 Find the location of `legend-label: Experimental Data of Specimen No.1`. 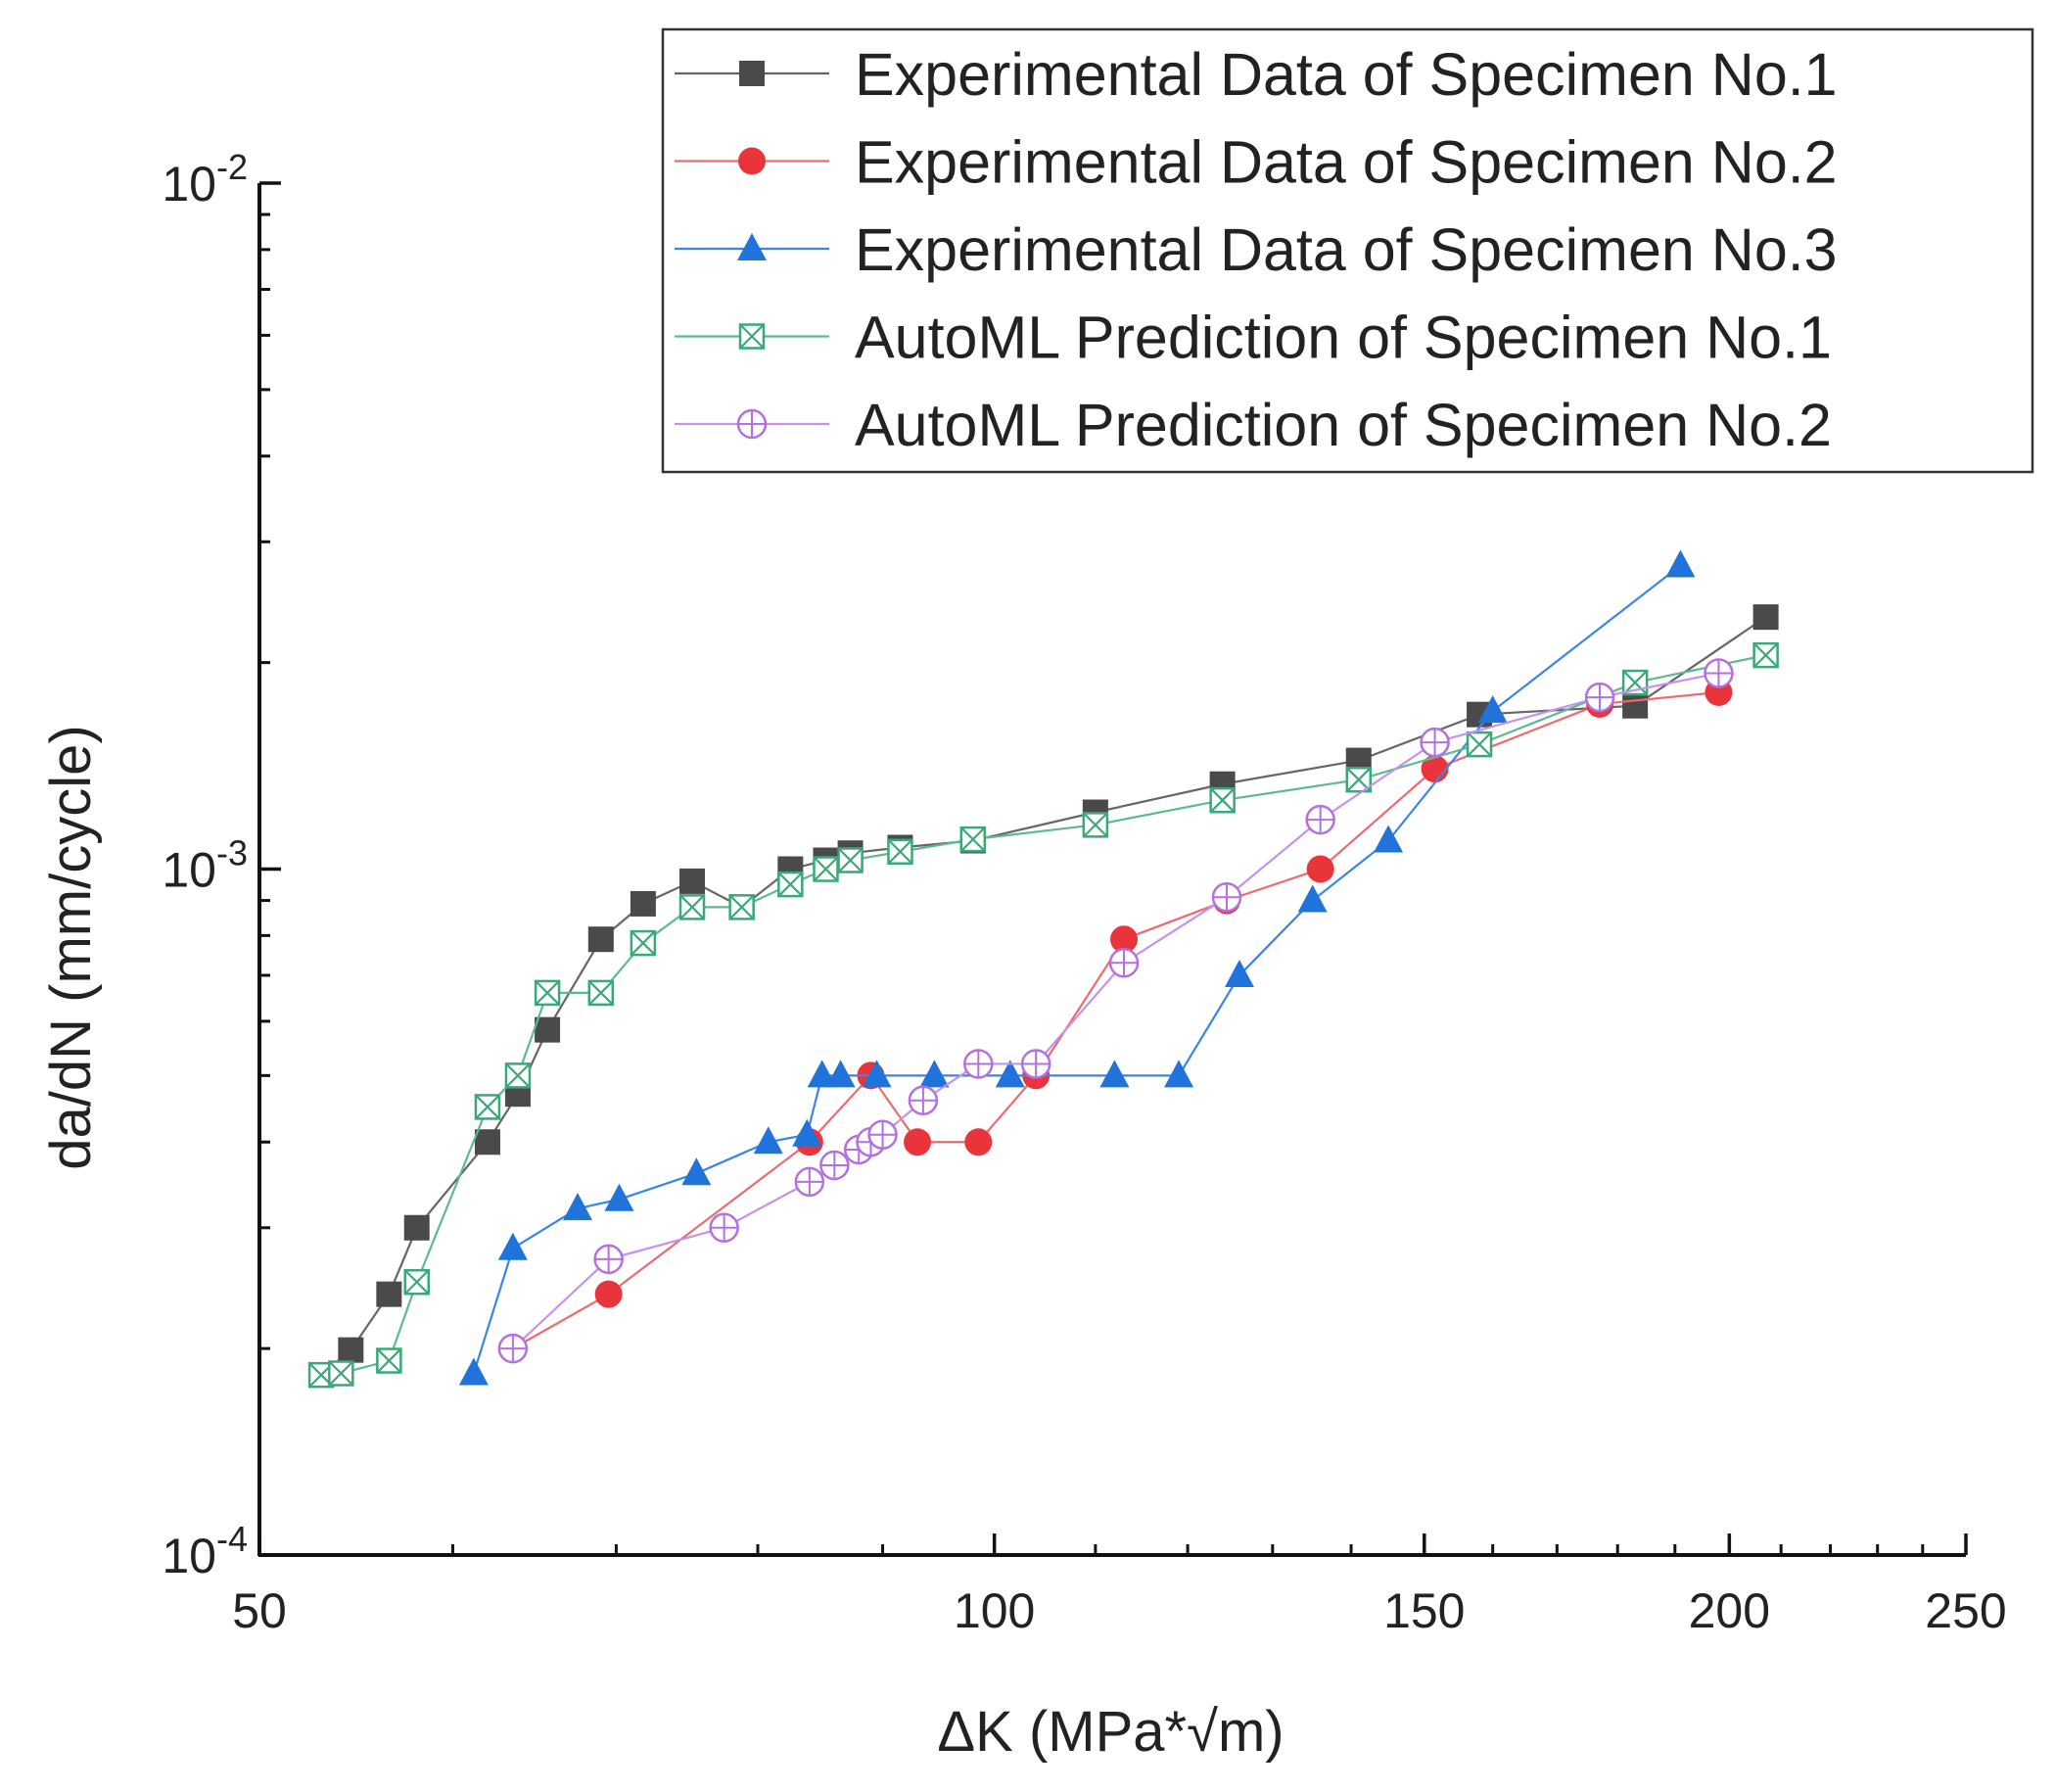

legend-label: Experimental Data of Specimen No.1 is located at coordinates (1346, 74).